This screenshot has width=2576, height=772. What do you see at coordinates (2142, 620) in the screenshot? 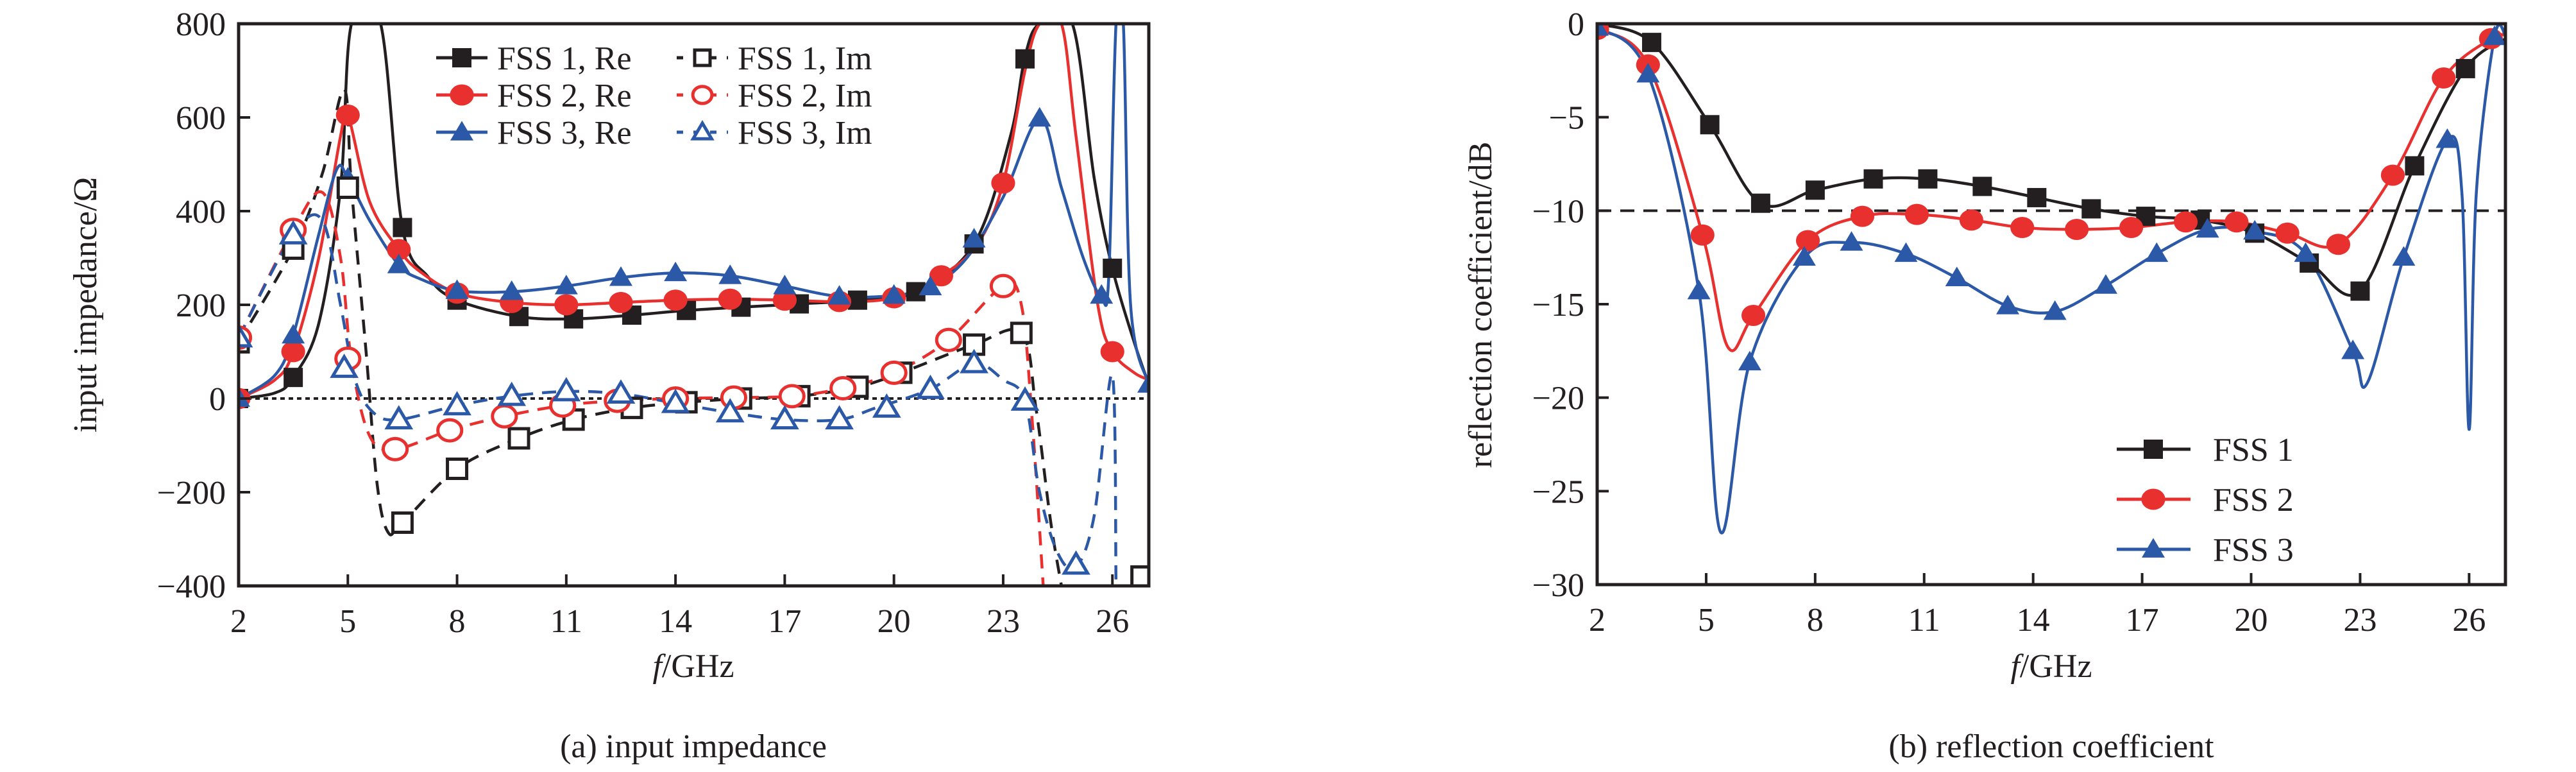
I see `b-x-tick-label: 17` at bounding box center [2142, 620].